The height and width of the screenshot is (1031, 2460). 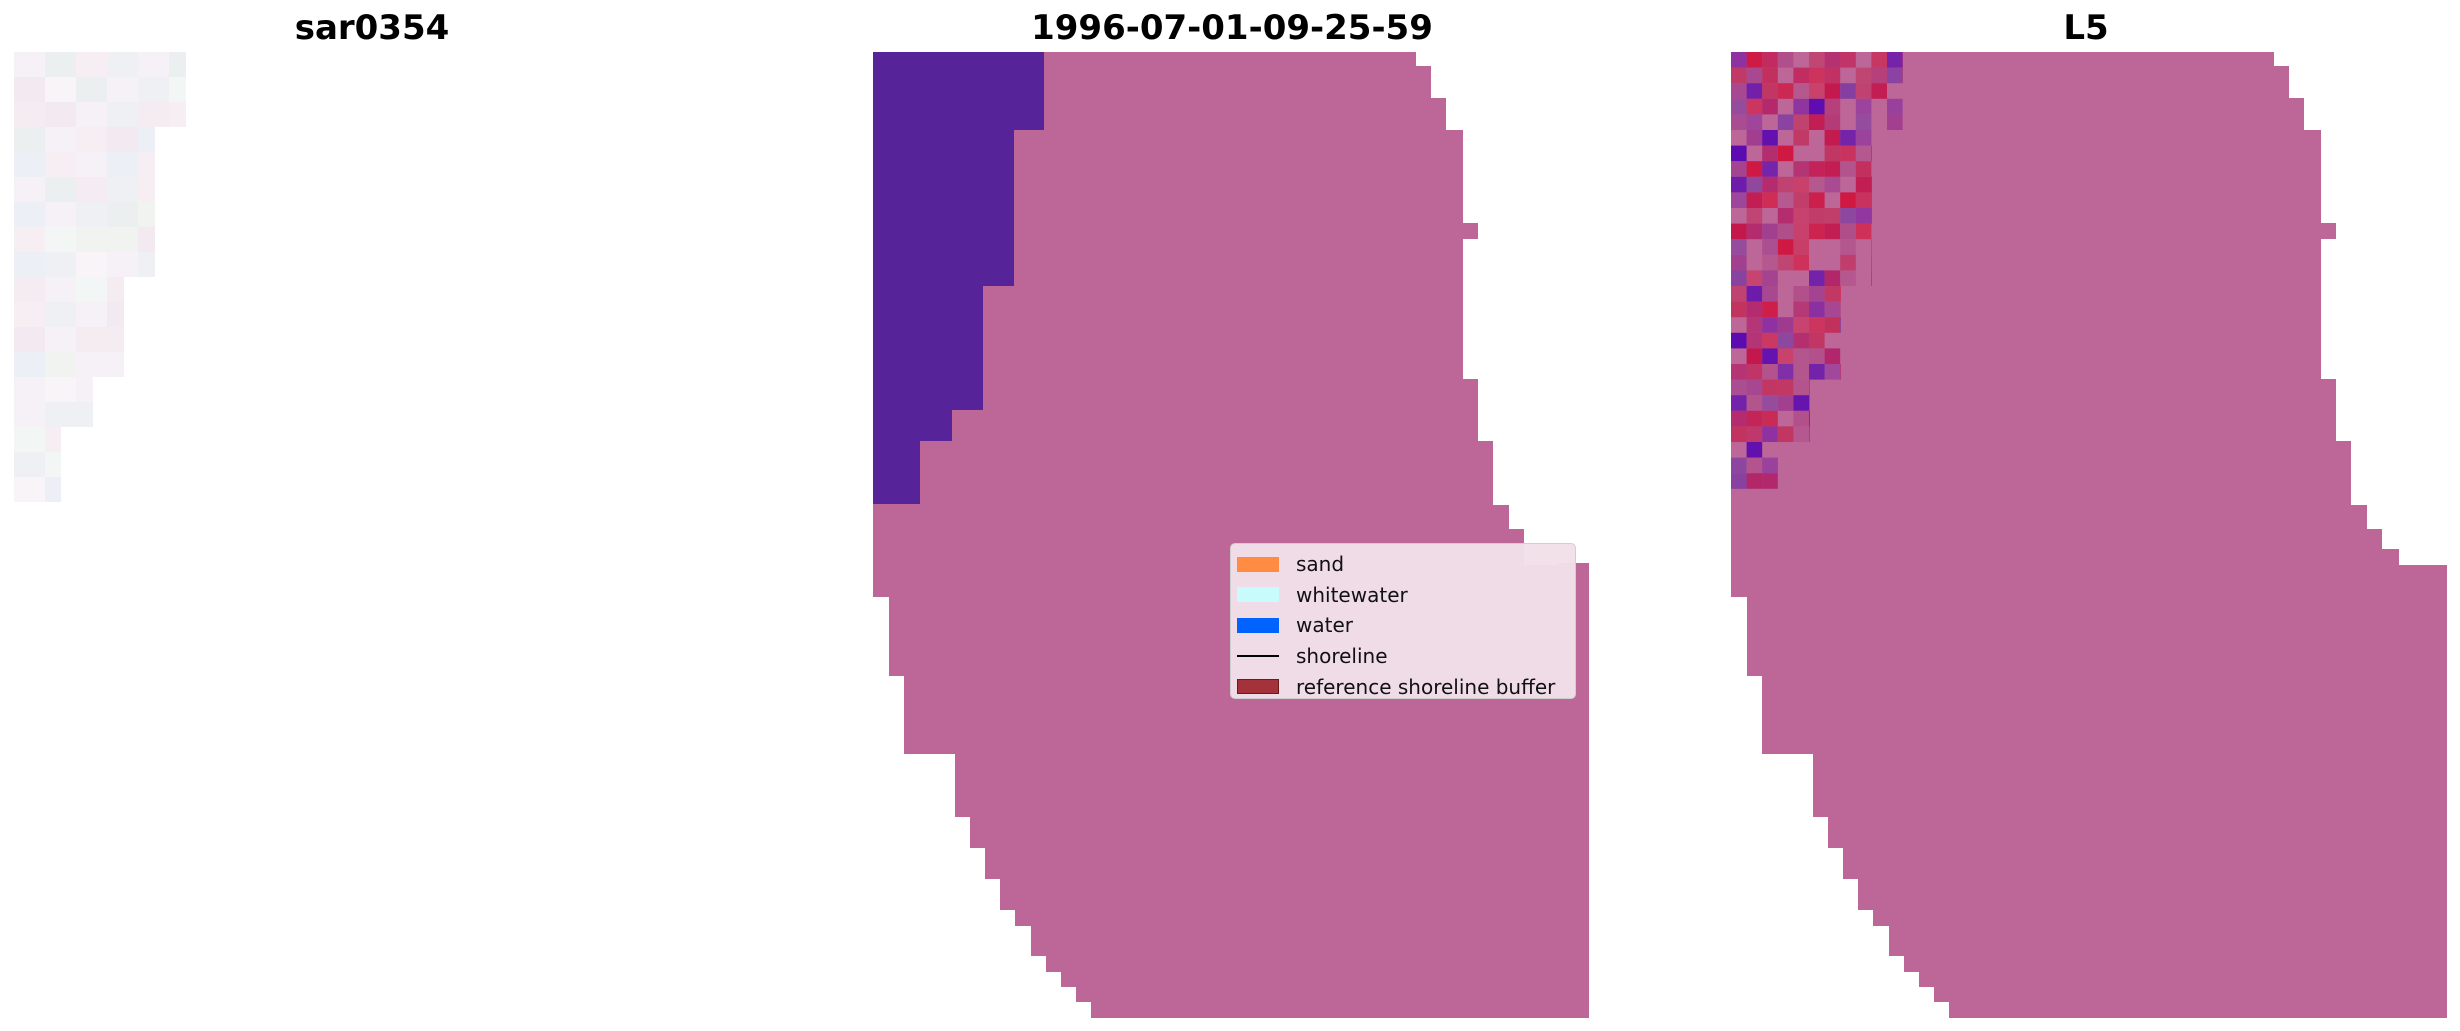 I want to click on legend-label-whitewater: whitewater, so click(x=1352, y=594).